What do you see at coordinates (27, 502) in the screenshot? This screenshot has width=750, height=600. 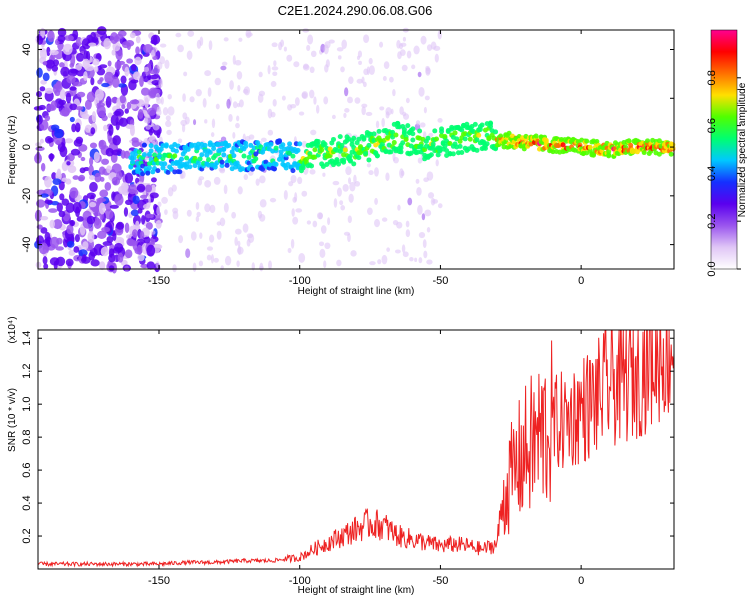 I see `snr-y-tick-label: 0.4` at bounding box center [27, 502].